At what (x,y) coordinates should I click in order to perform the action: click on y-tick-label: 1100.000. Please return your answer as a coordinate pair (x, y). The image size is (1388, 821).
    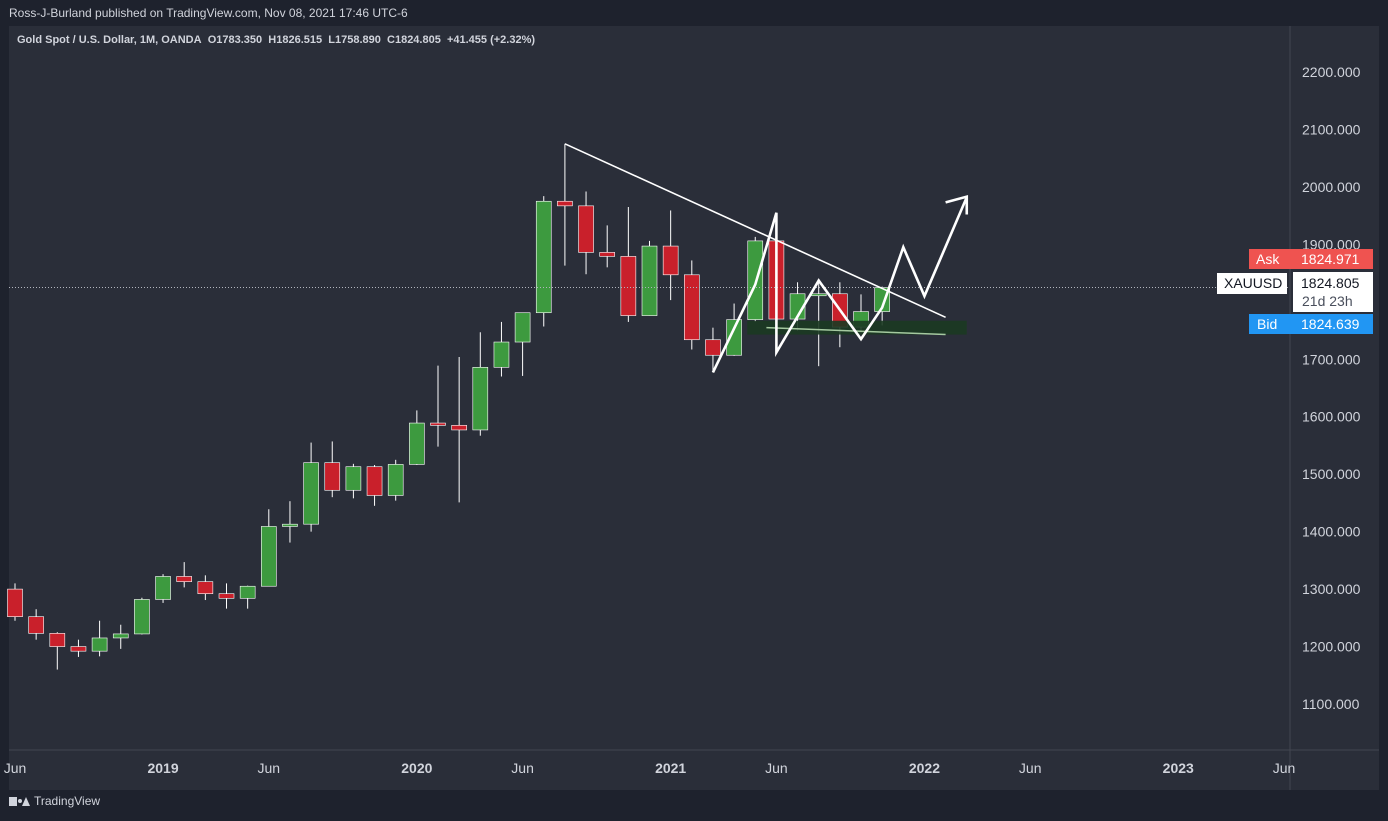
    Looking at the image, I should click on (1331, 704).